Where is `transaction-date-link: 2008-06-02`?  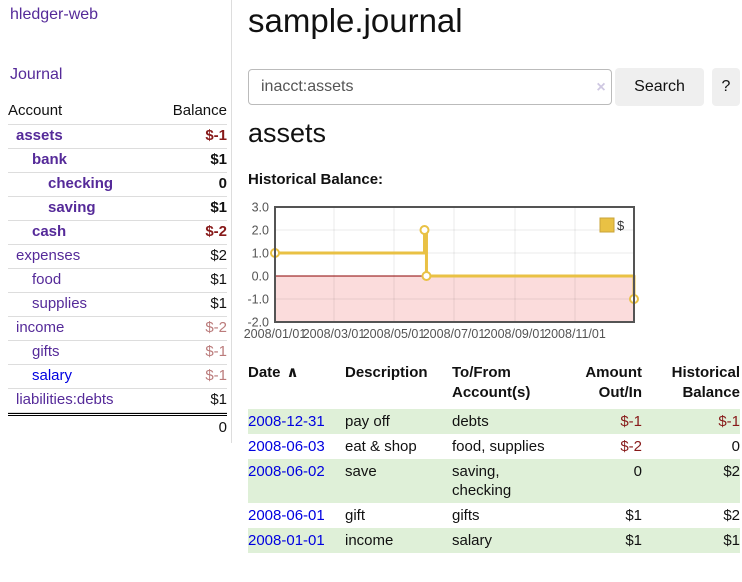
transaction-date-link: 2008-06-02 is located at coordinates (286, 471).